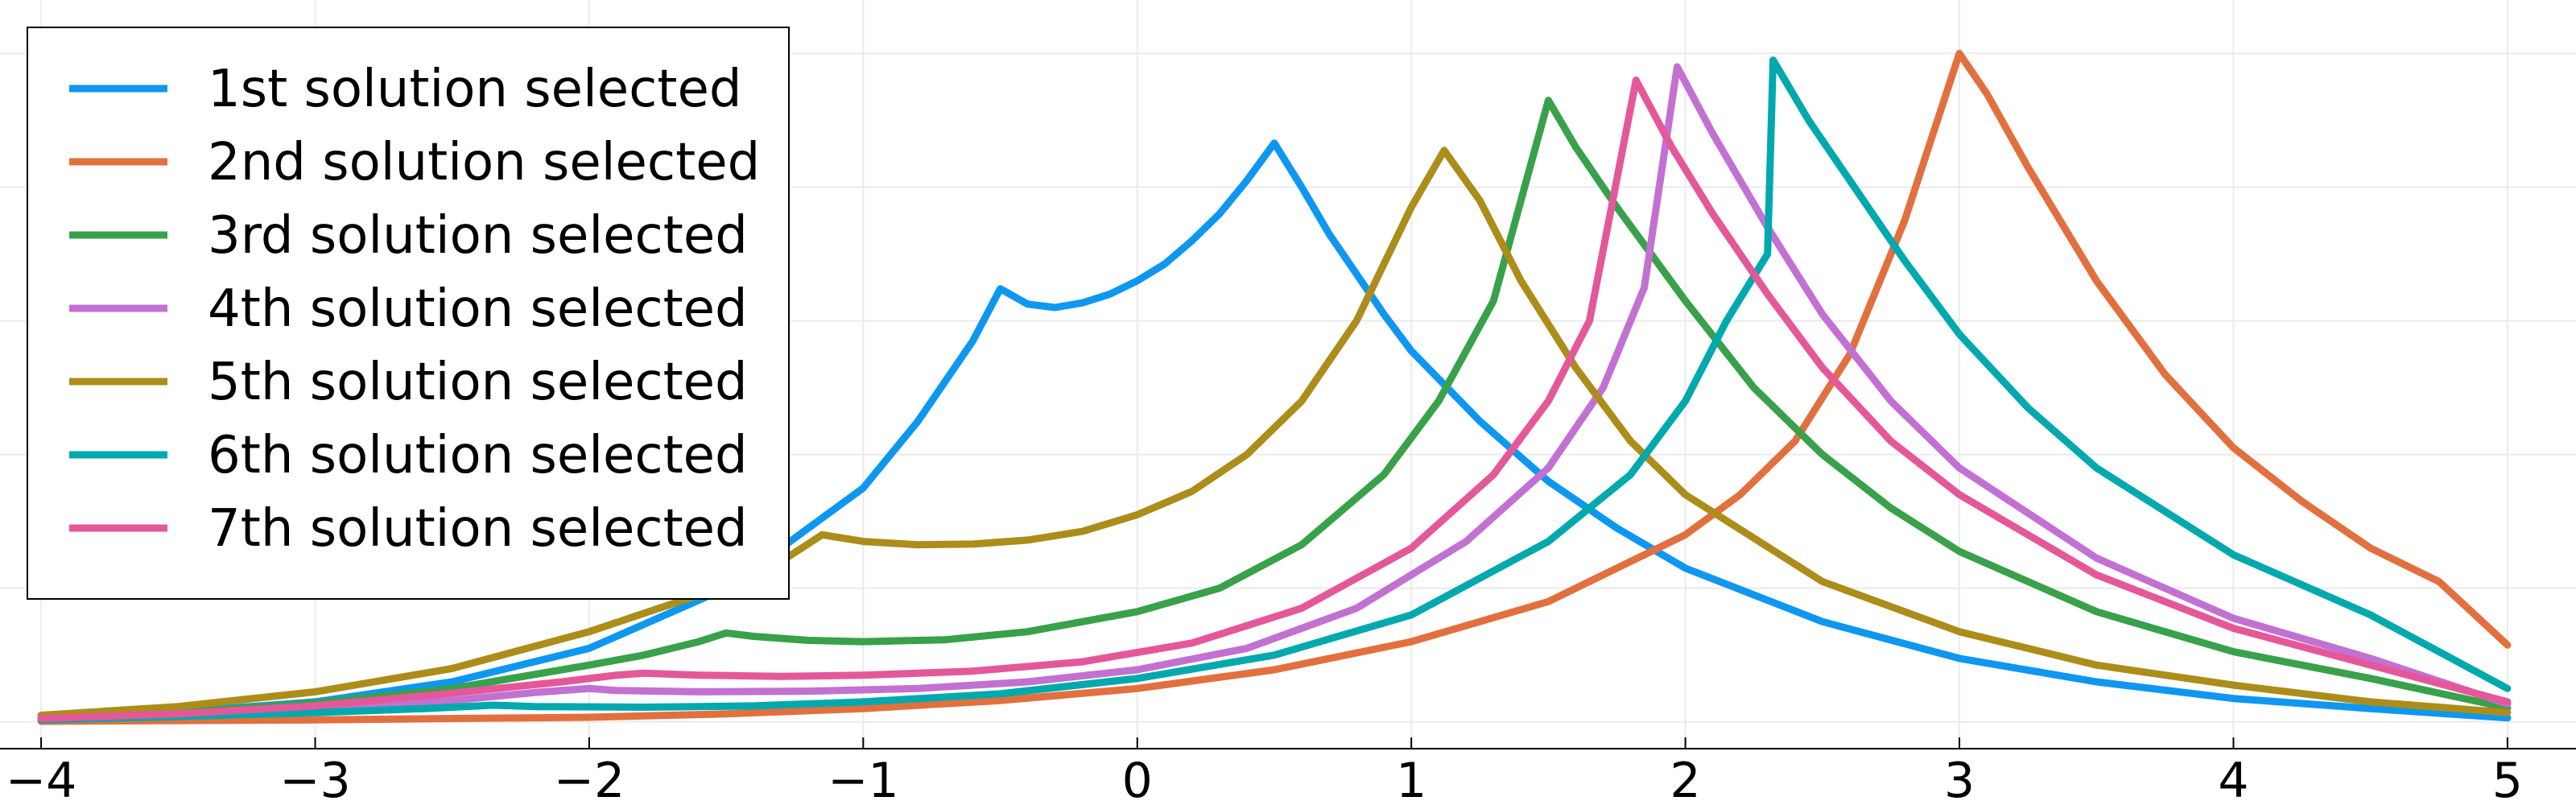 This screenshot has height=805, width=2576. What do you see at coordinates (1264, 771) in the screenshot?
I see `x-axis-ticks: −4 −3 −2 −1 0 1 2 3 4 5` at bounding box center [1264, 771].